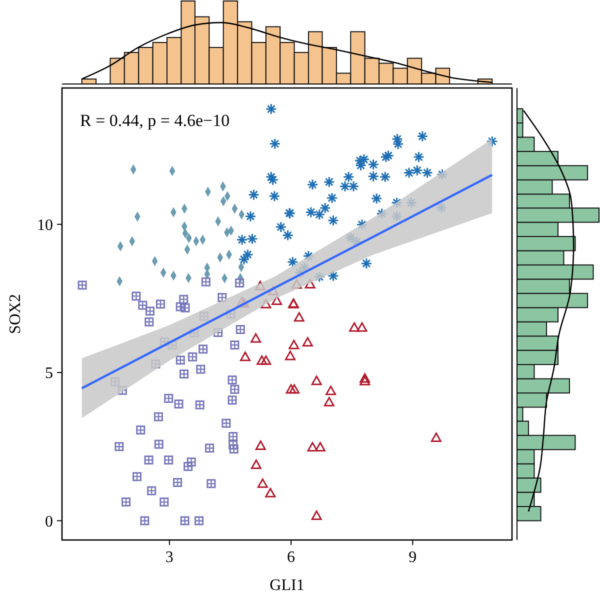 The image size is (600, 598). I want to click on x-axis-title: GLI1, so click(287, 585).